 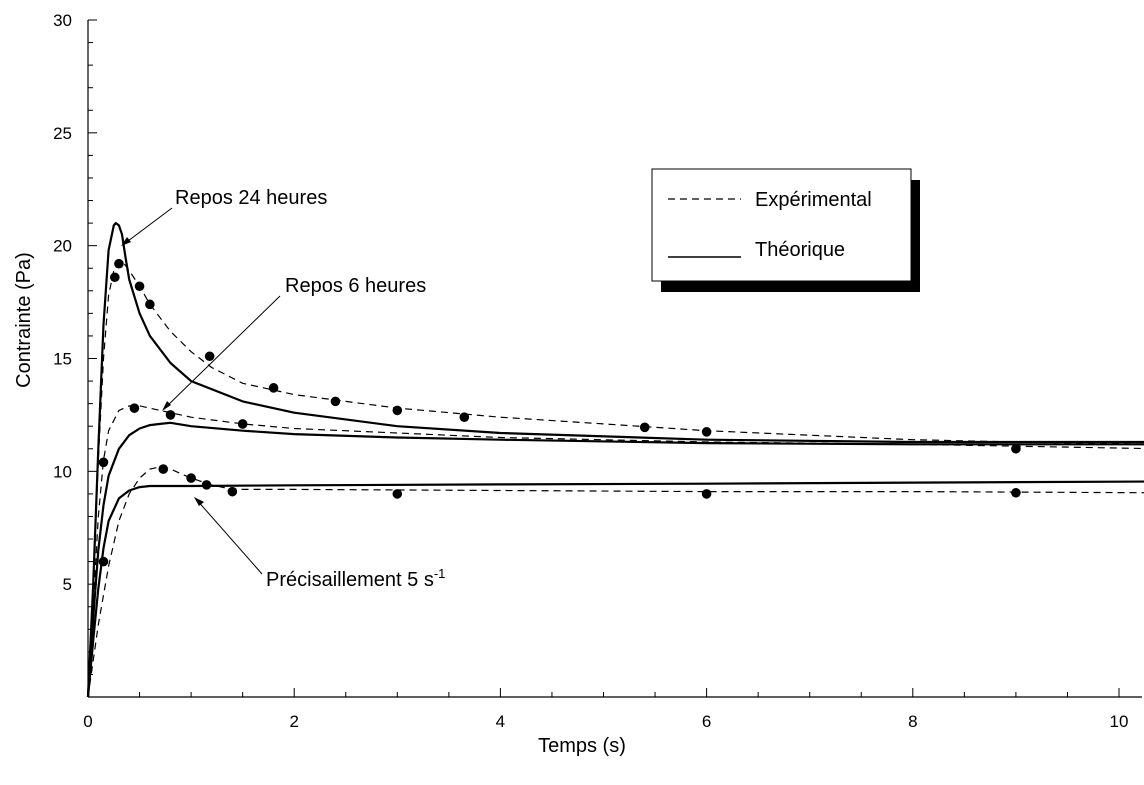 What do you see at coordinates (355, 286) in the screenshot?
I see `annotation-repos-6-text: Repos 6 heures` at bounding box center [355, 286].